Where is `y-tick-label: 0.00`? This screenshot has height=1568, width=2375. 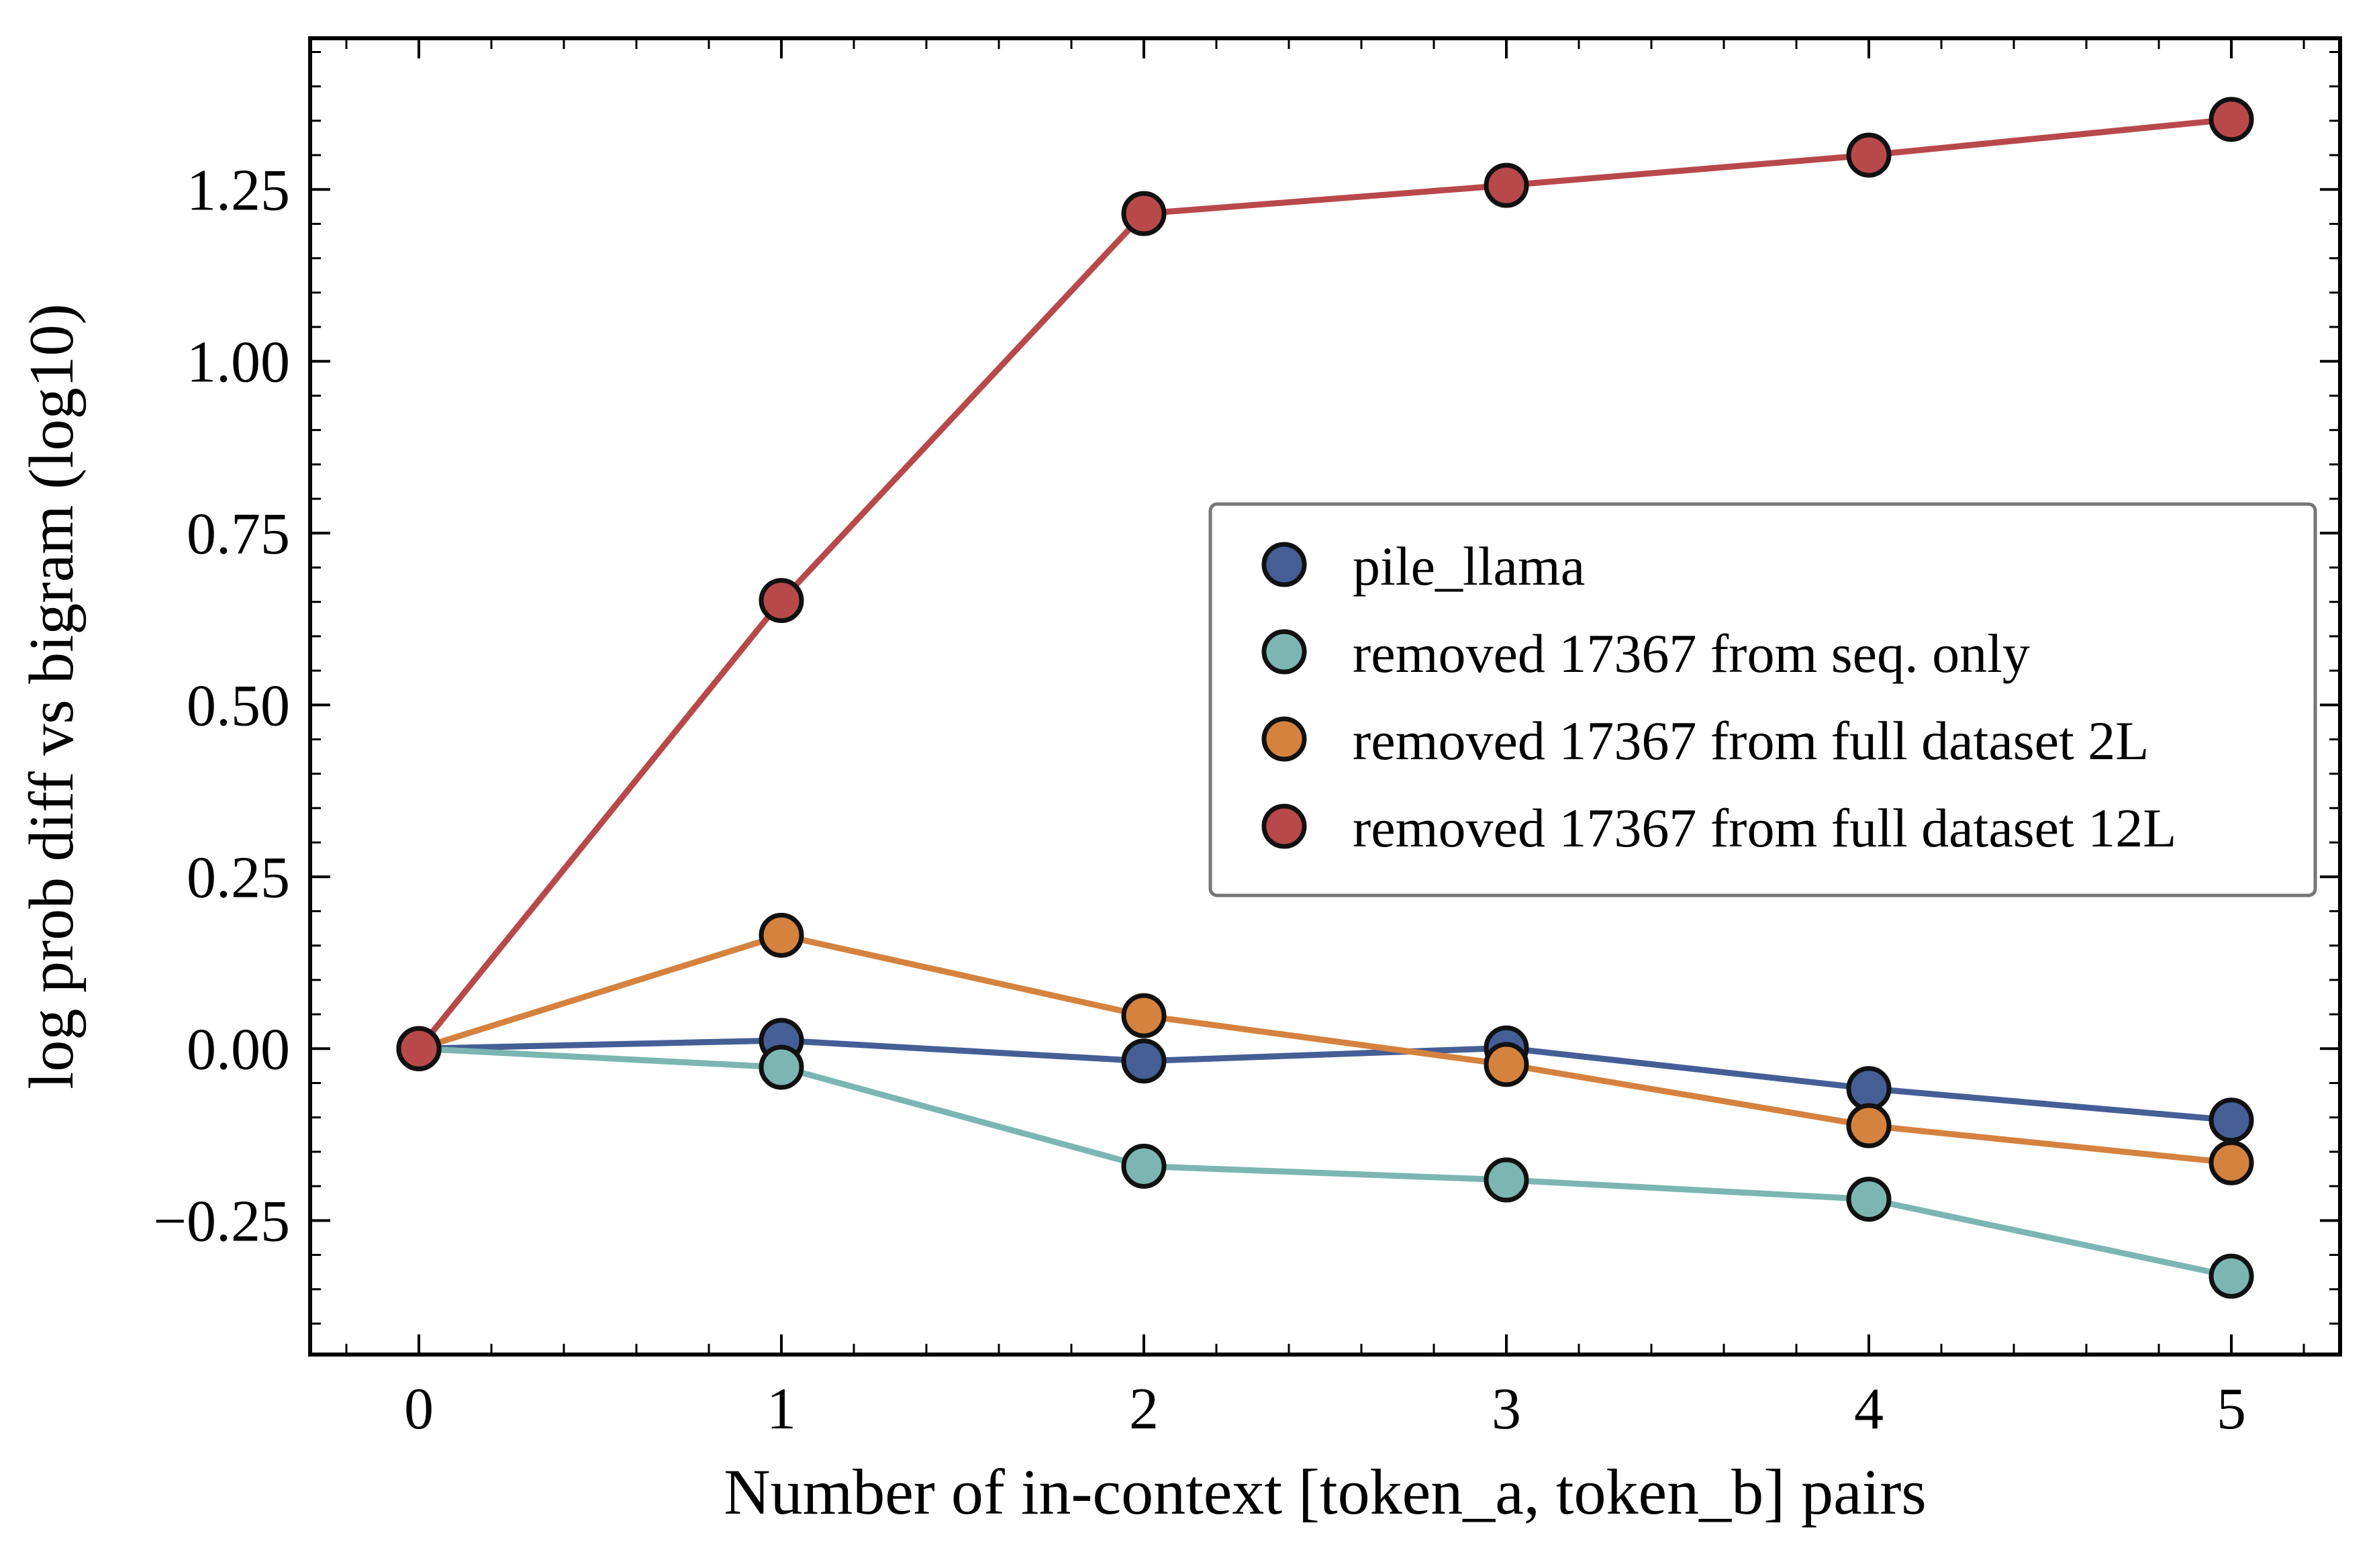 y-tick-label: 0.00 is located at coordinates (238, 1050).